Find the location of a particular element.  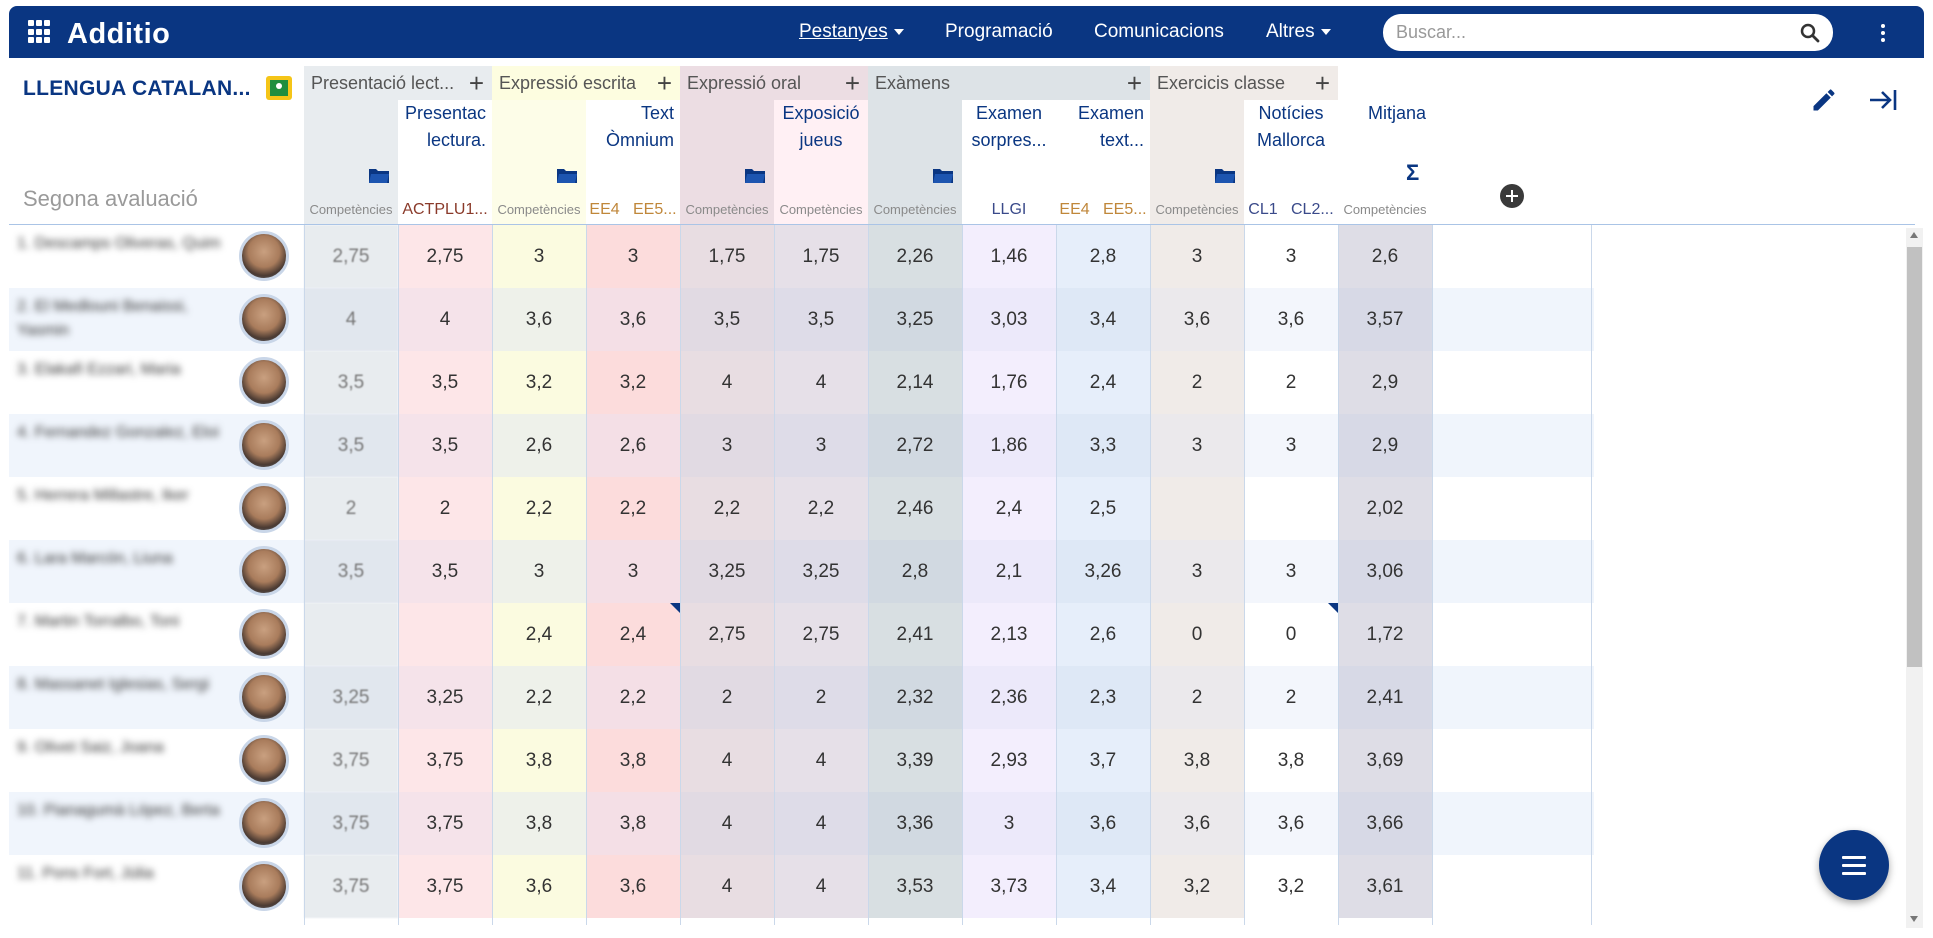

grade-cell: 2,26 is located at coordinates (915, 256).